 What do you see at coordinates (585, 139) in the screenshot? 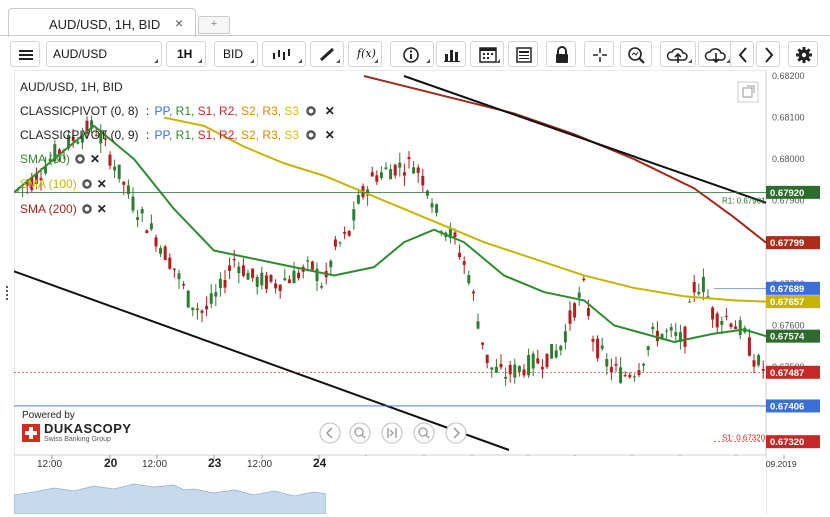
I see `channel-upper-line` at bounding box center [585, 139].